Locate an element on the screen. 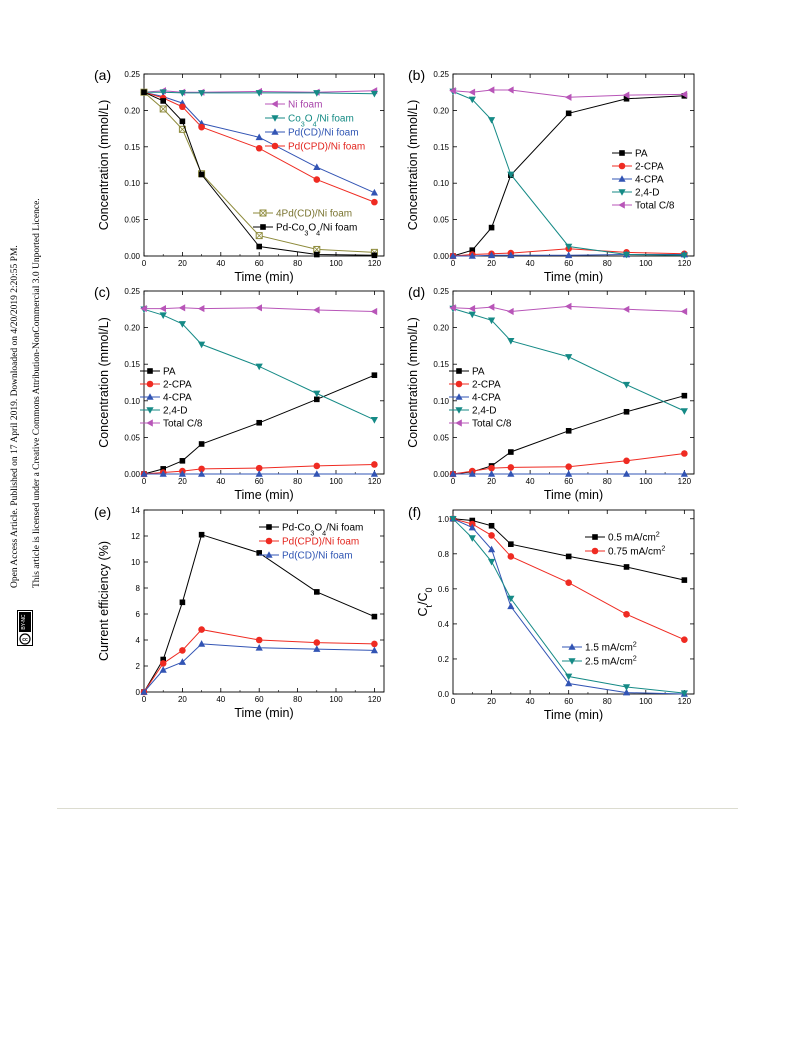 This screenshot has width=793, height=1039. y-tick-label: 0.2 is located at coordinates (444, 659).